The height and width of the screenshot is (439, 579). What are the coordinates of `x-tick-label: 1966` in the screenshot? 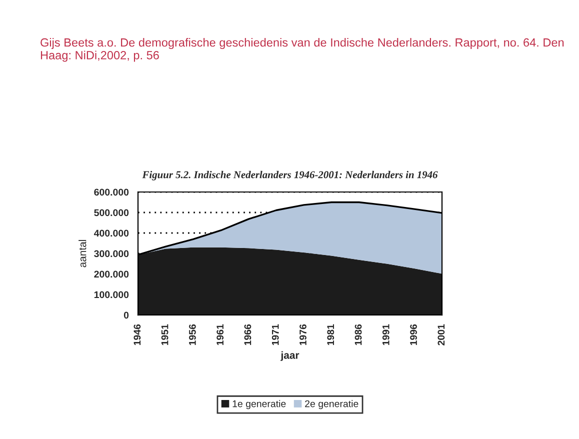 It's located at (248, 335).